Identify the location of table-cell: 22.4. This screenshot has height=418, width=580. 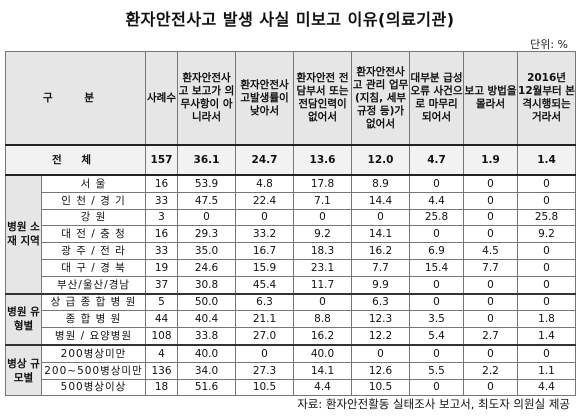
(265, 200).